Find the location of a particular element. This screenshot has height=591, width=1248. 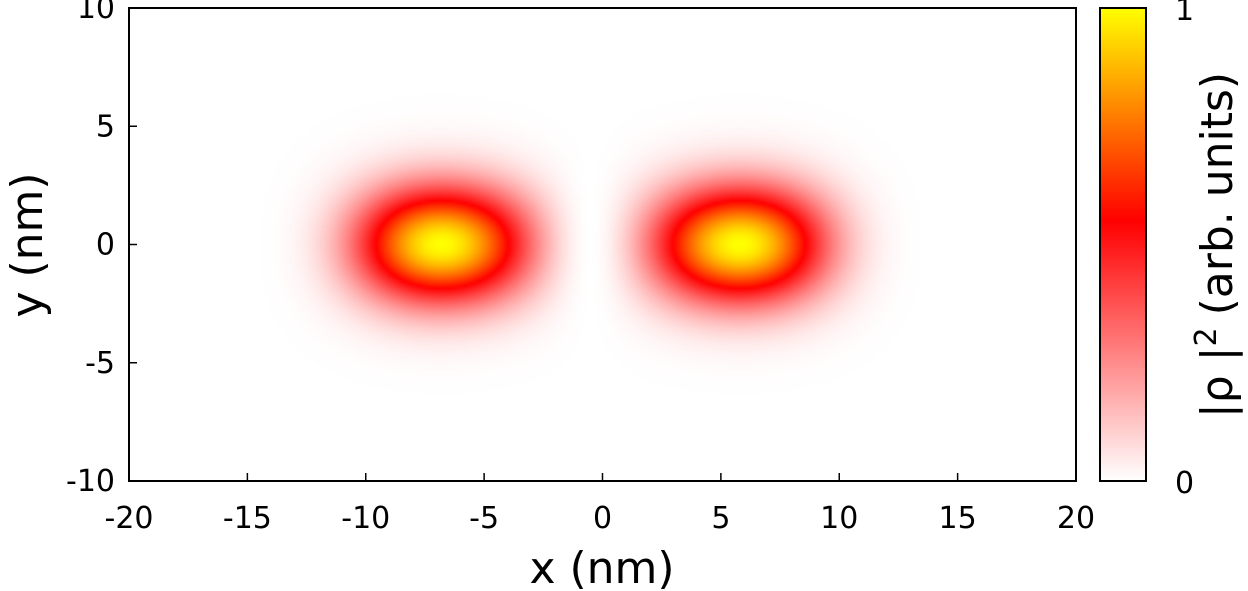

x-tick-label: -5 is located at coordinates (484, 518).